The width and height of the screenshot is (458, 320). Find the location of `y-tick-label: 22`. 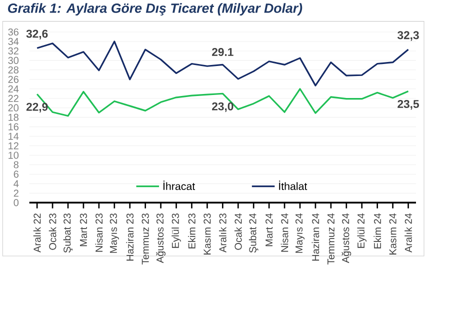

y-tick-label: 22 is located at coordinates (13, 98).